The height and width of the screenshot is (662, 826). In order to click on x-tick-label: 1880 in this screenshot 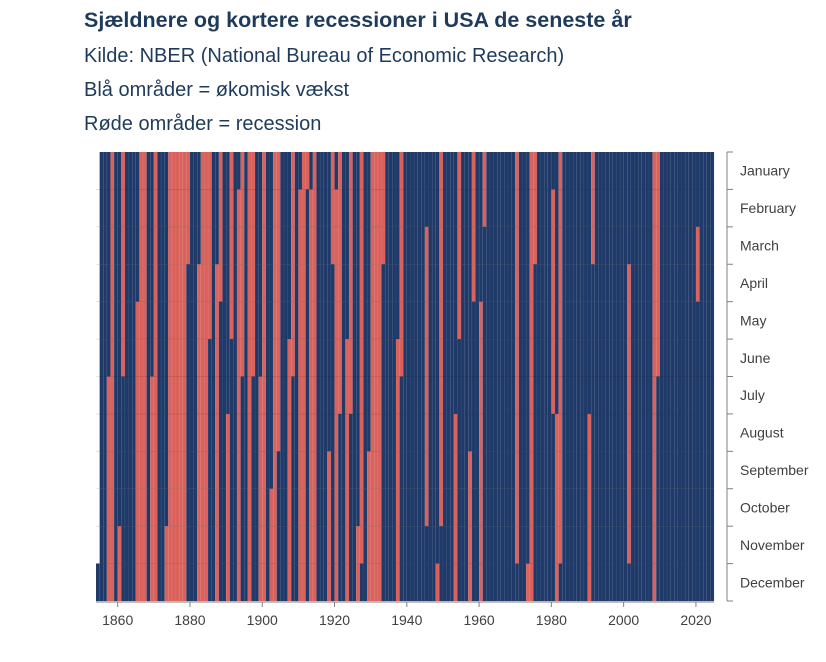, I will do `click(189, 620)`.